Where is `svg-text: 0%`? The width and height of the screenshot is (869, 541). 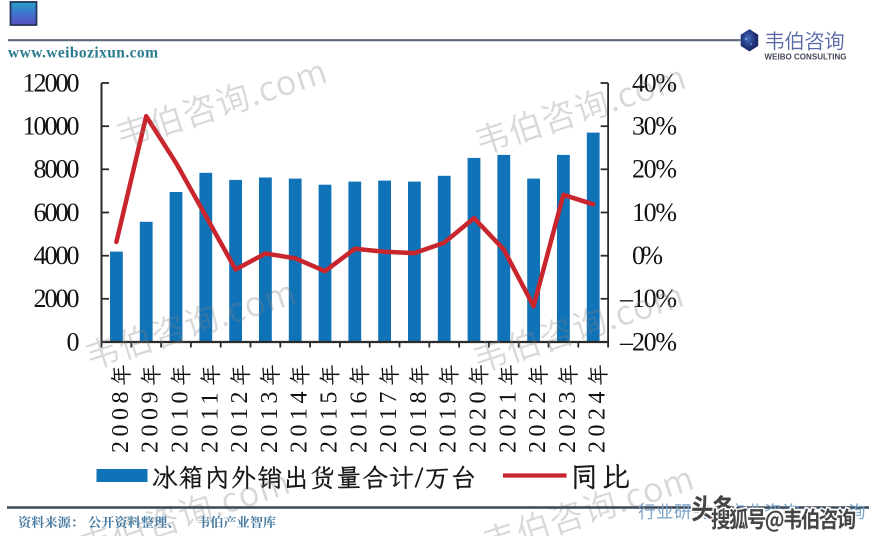 svg-text: 0% is located at coordinates (647, 255).